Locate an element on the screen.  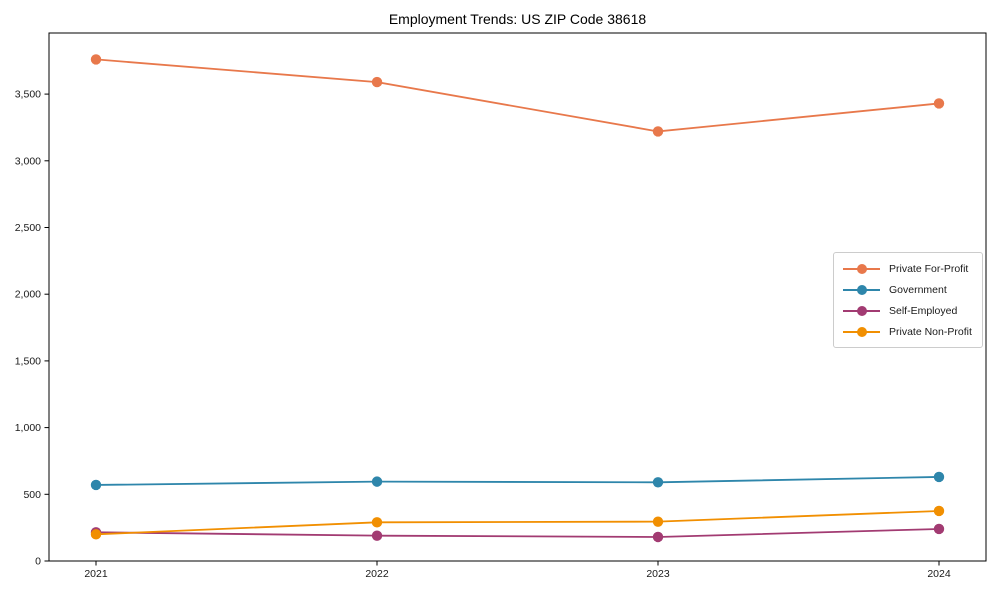
y-tick-label: 1,500 is located at coordinates (28, 361).